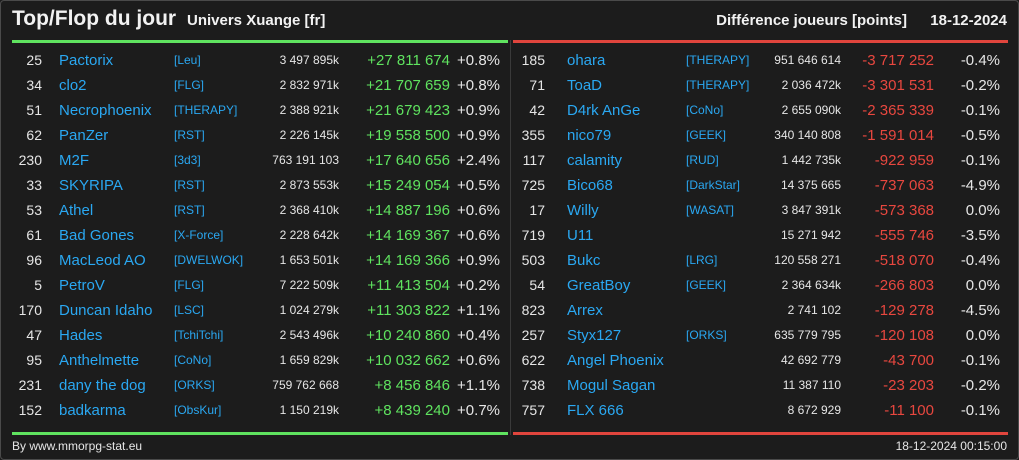 The image size is (1019, 460). I want to click on player-name-link: calamity, so click(595, 160).